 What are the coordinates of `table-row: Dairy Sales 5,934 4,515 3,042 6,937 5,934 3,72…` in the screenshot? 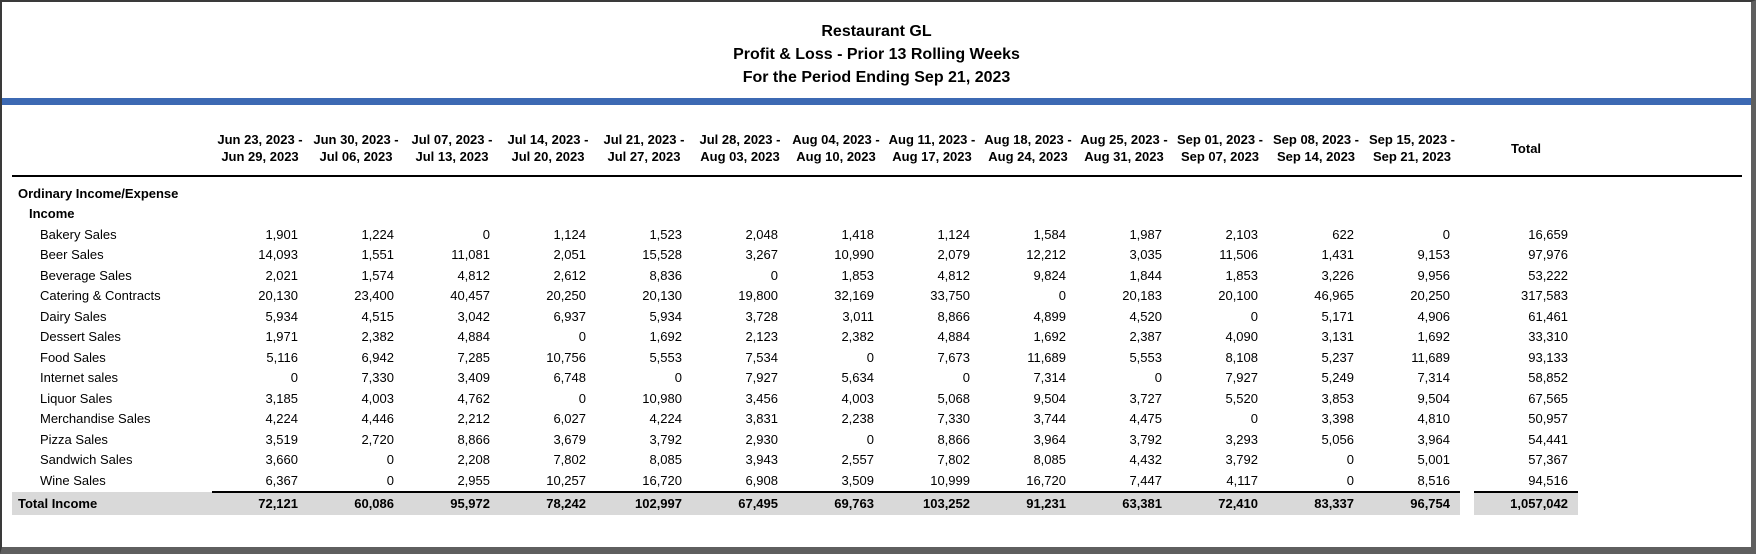 It's located at (877, 316).